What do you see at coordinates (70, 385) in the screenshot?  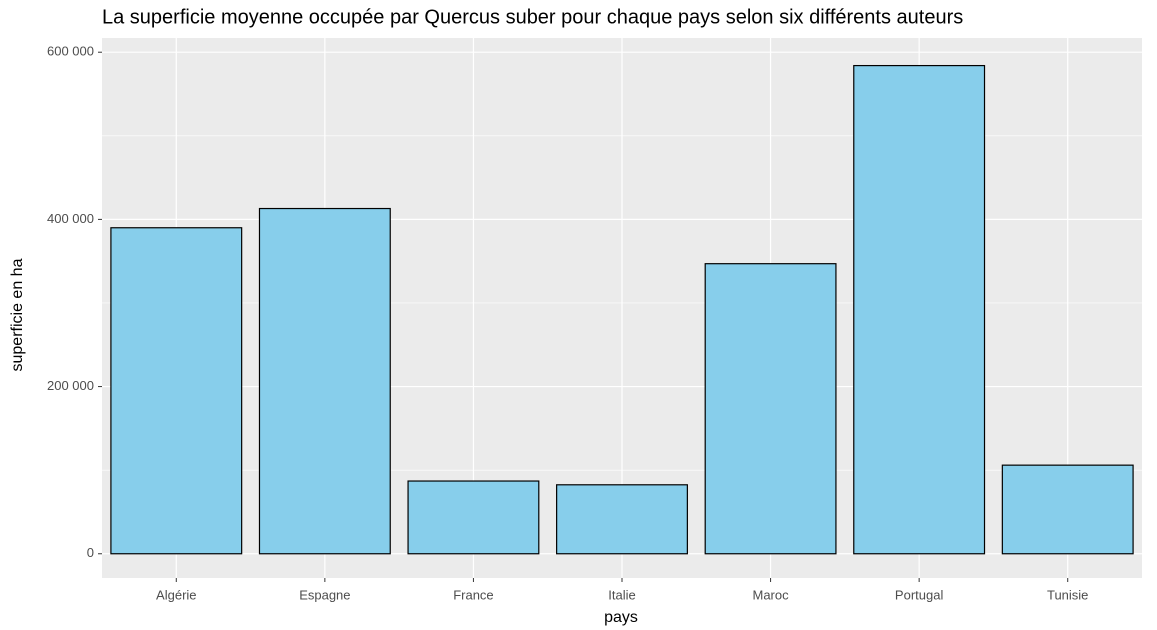 I see `y-tick-label: 200 000` at bounding box center [70, 385].